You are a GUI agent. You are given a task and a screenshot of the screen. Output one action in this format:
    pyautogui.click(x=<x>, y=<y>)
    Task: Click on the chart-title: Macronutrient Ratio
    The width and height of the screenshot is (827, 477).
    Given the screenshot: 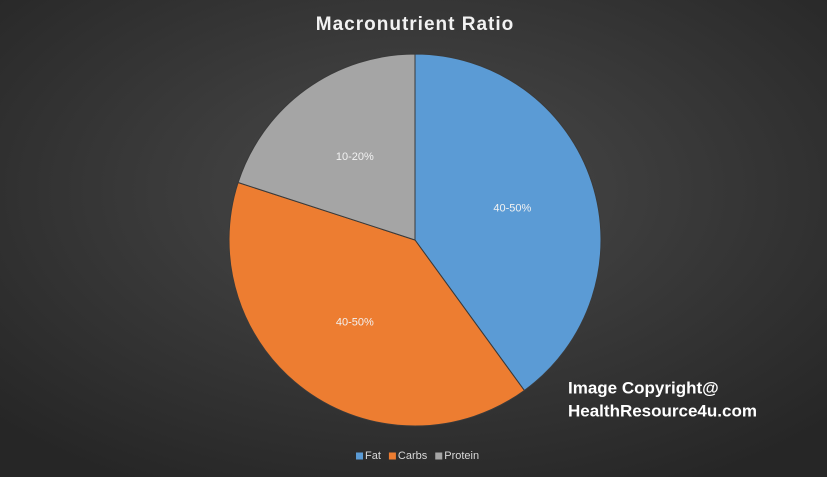 What is the action you would take?
    pyautogui.click(x=415, y=24)
    